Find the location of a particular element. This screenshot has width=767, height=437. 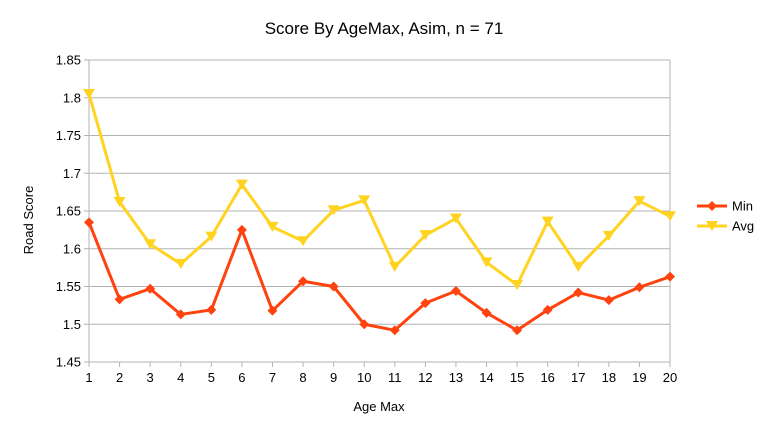

x-tick-label: 9 is located at coordinates (333, 377).